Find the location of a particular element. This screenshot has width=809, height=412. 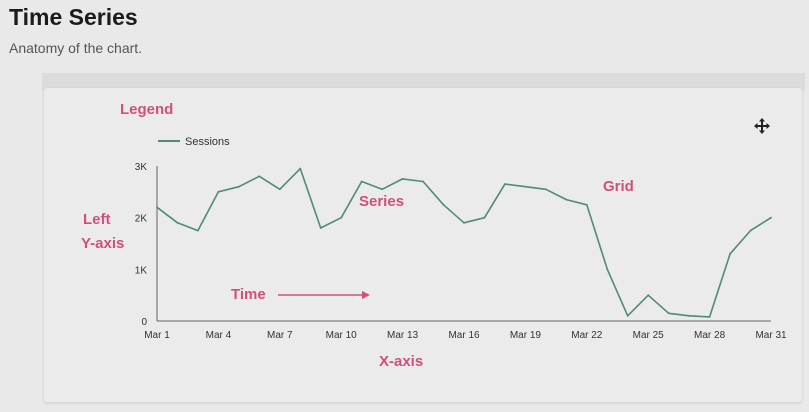

x-tick-label: Mar 10 is located at coordinates (342, 335).